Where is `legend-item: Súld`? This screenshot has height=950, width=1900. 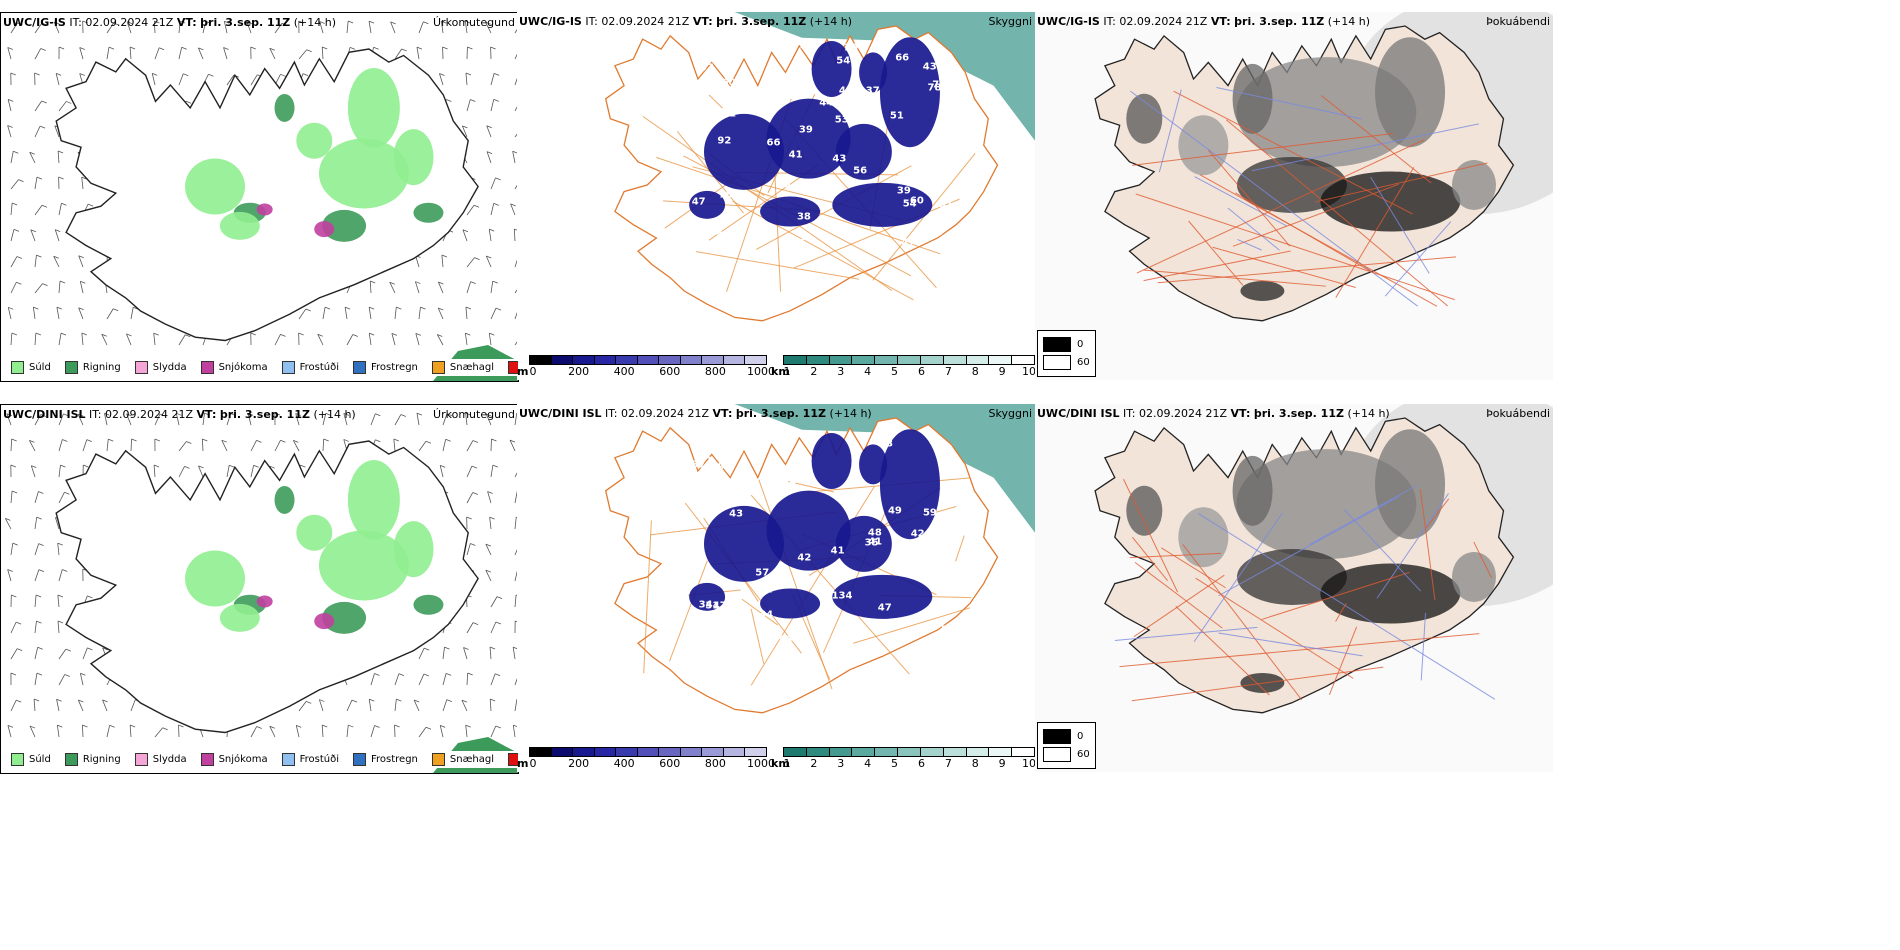 legend-item: Súld is located at coordinates (31, 367).